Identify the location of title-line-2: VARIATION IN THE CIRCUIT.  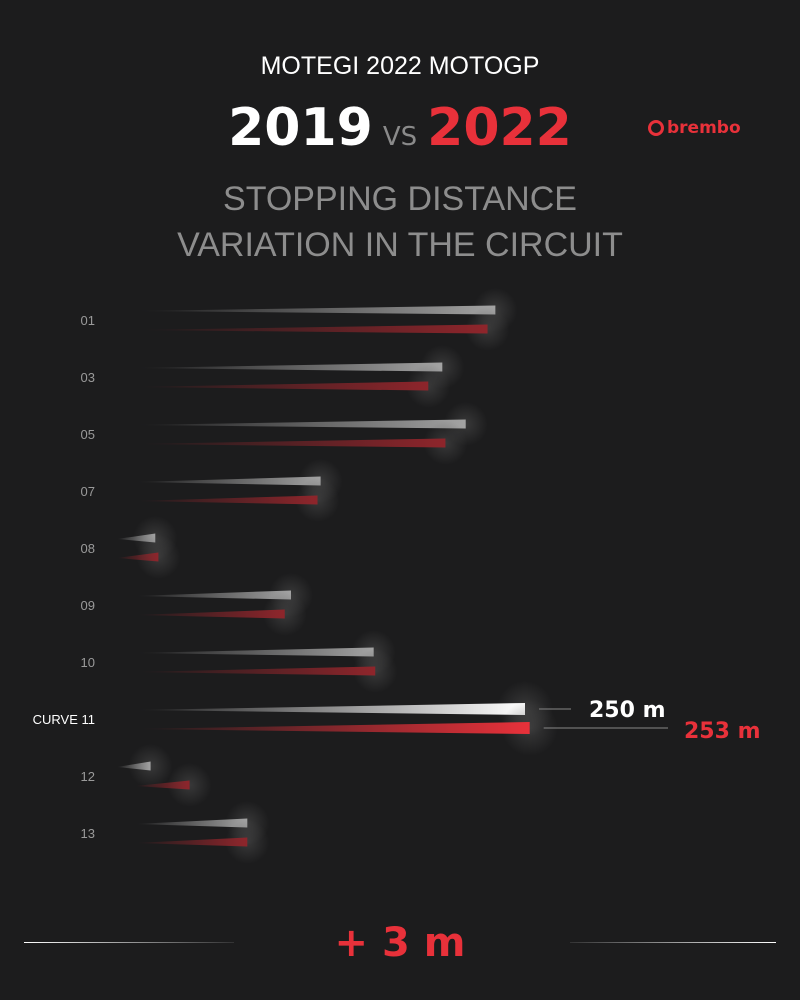
(400, 245).